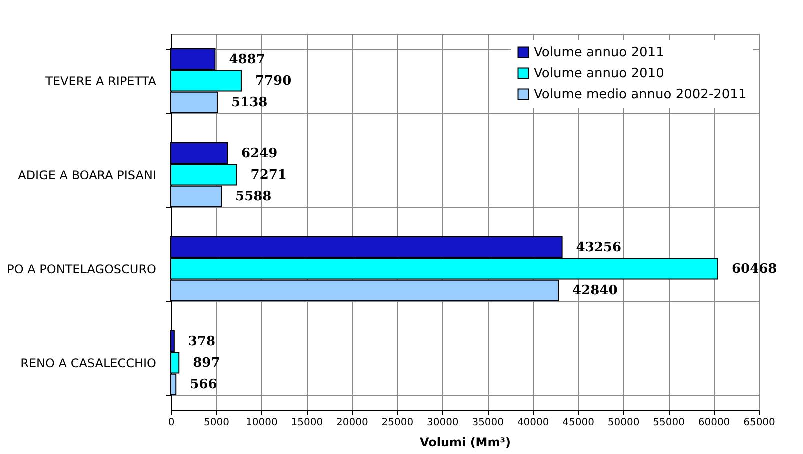 This screenshot has height=454, width=803. Describe the element at coordinates (206, 363) in the screenshot. I see `data-label: 897` at that location.